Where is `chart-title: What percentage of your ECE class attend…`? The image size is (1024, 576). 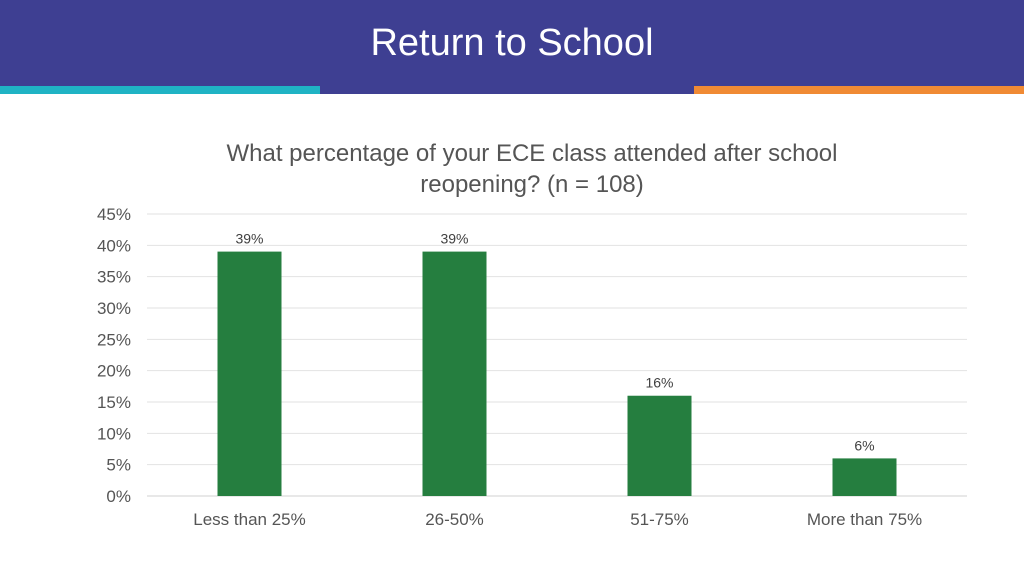 chart-title: What percentage of your ECE class attend… is located at coordinates (532, 169).